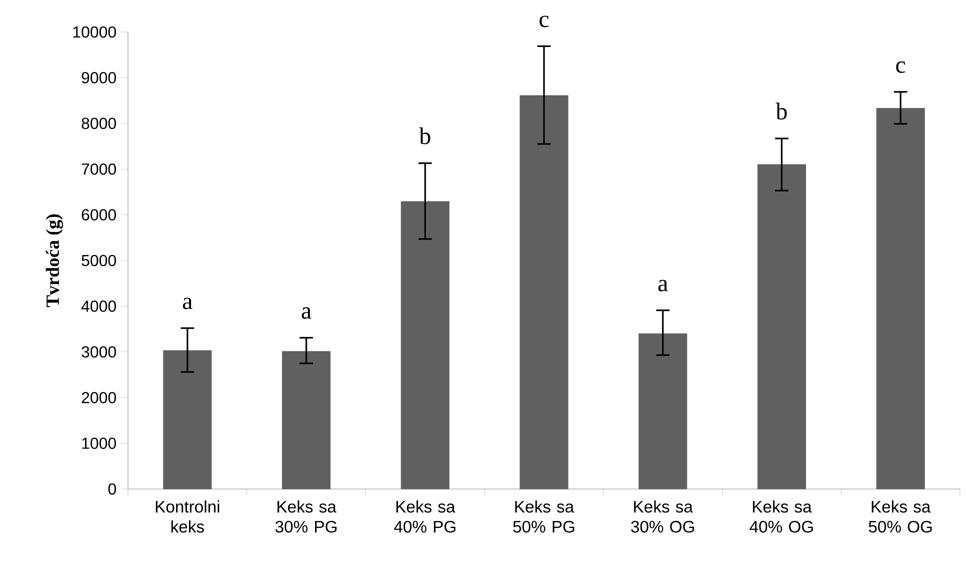  Describe the element at coordinates (99, 124) in the screenshot. I see `y-tick-label: 8000` at that location.